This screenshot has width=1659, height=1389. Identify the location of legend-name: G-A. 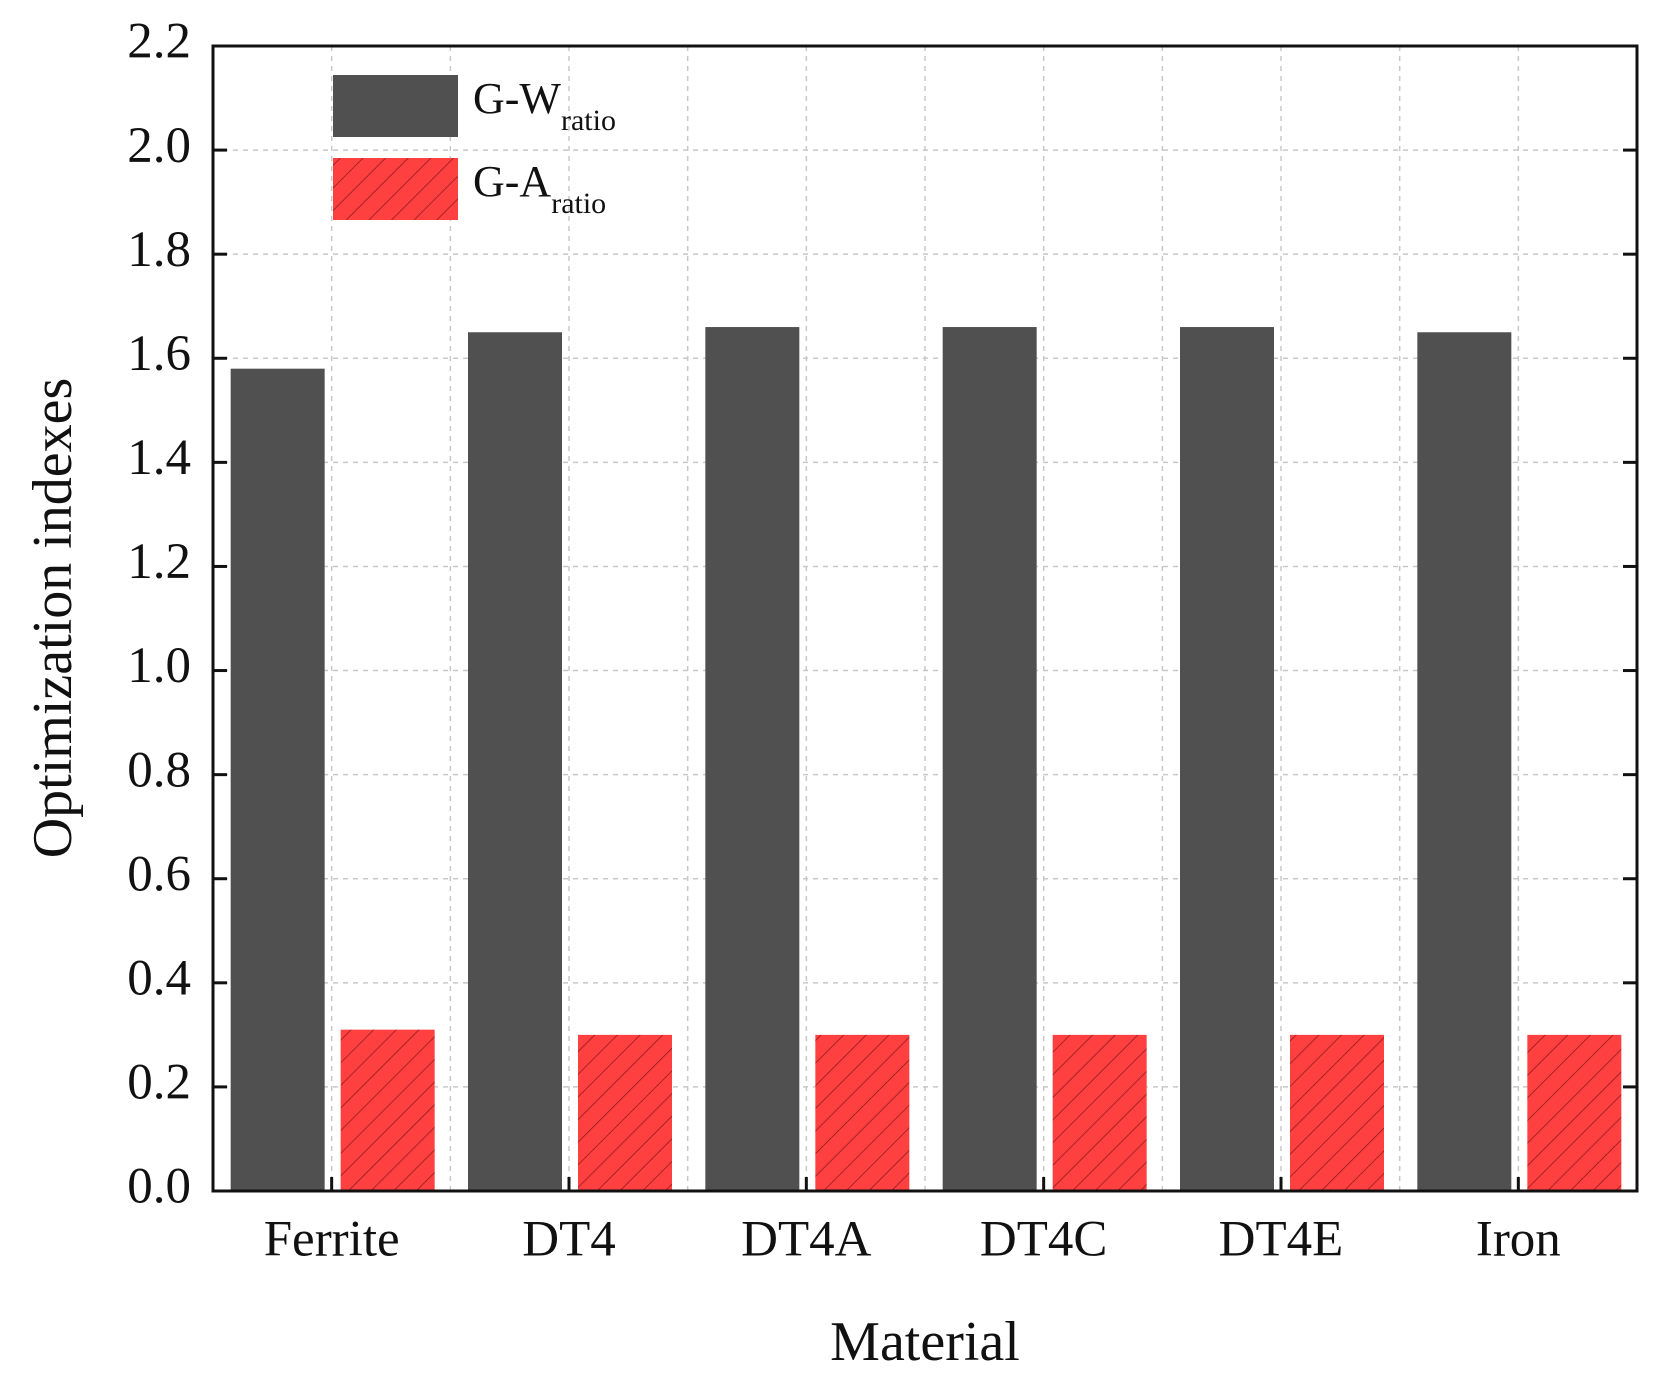
(512, 181).